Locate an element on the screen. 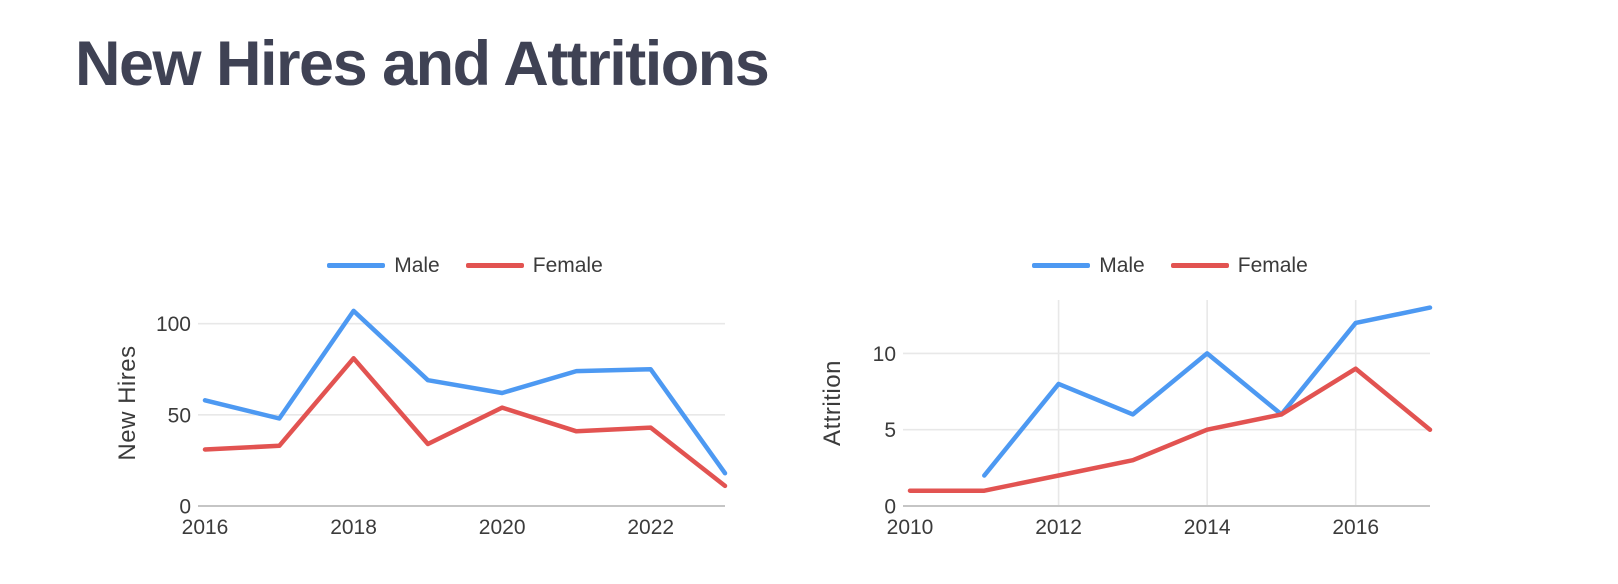  attrition-legend: Male Female is located at coordinates (1170, 265).